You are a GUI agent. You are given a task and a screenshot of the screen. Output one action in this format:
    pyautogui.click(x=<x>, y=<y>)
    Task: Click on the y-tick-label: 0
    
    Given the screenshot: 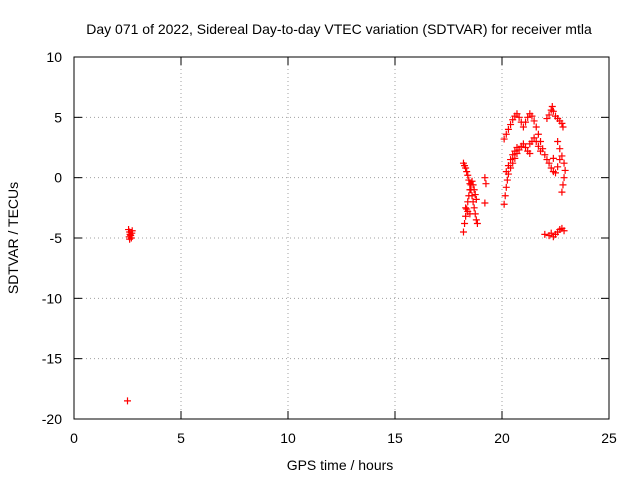 What is the action you would take?
    pyautogui.click(x=58, y=178)
    